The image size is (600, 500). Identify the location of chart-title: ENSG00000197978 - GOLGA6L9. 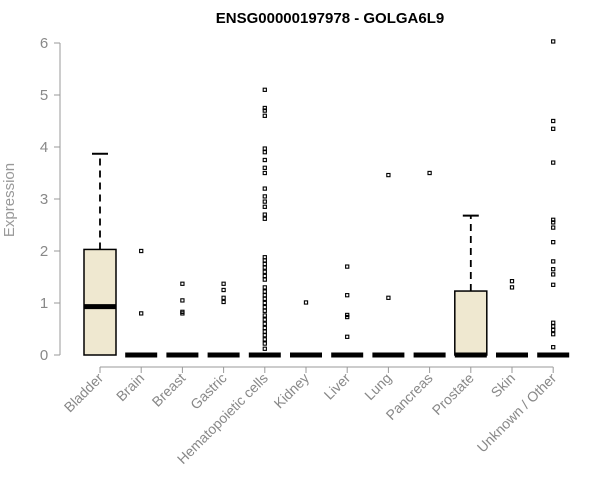
(330, 18).